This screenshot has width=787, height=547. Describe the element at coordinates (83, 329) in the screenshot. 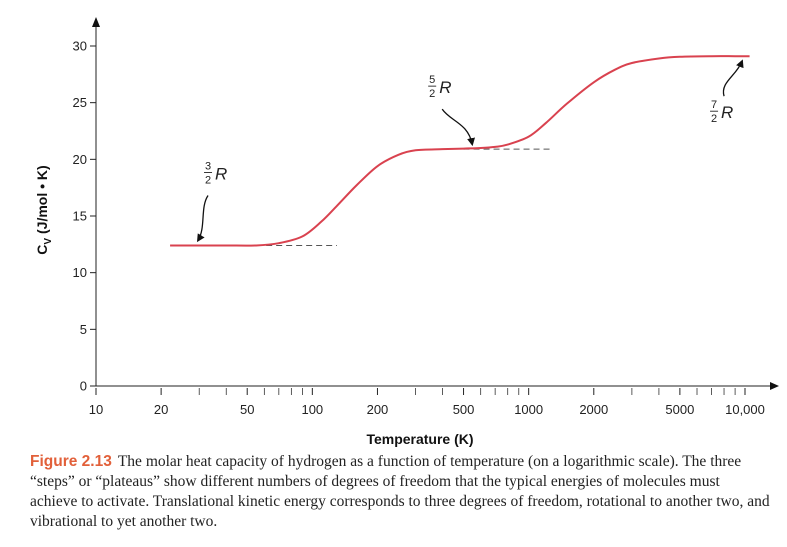

I see `y-tick-label: 5` at that location.